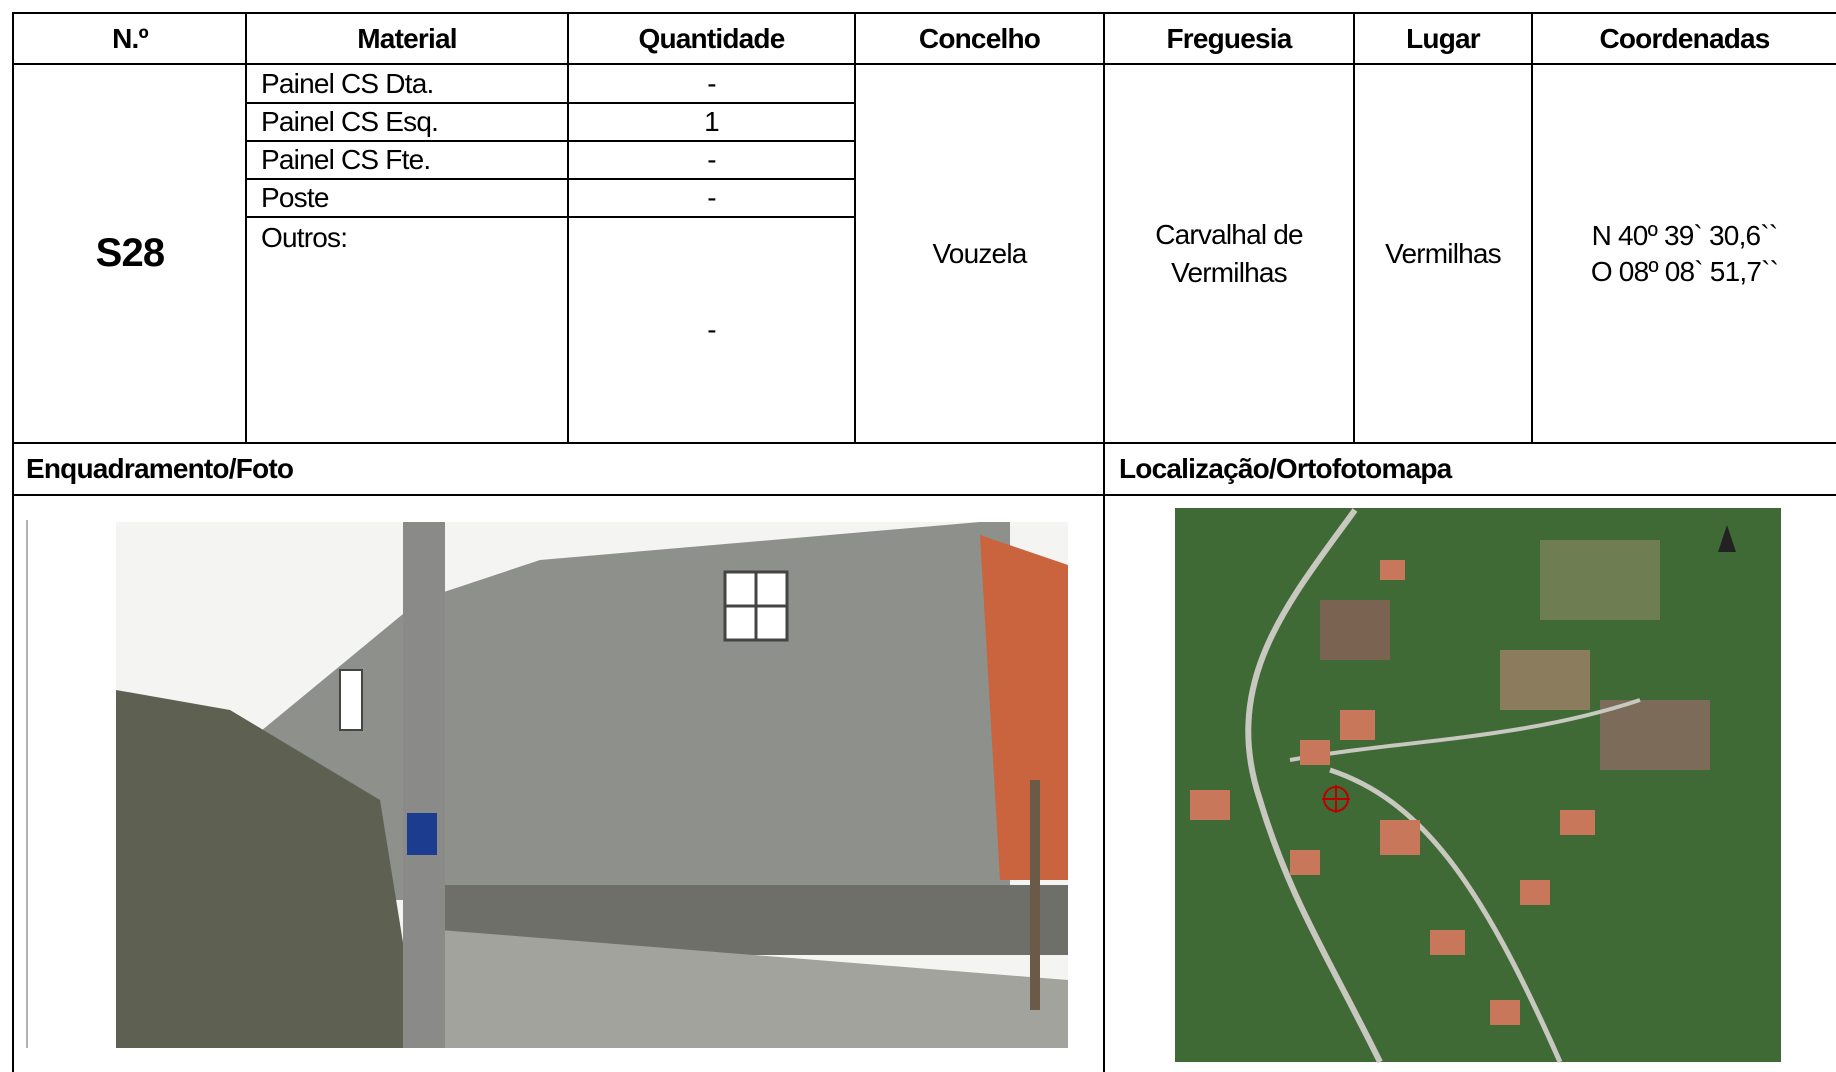 The image size is (1836, 1072). What do you see at coordinates (711, 38) in the screenshot?
I see `header-cell: Quantidade` at bounding box center [711, 38].